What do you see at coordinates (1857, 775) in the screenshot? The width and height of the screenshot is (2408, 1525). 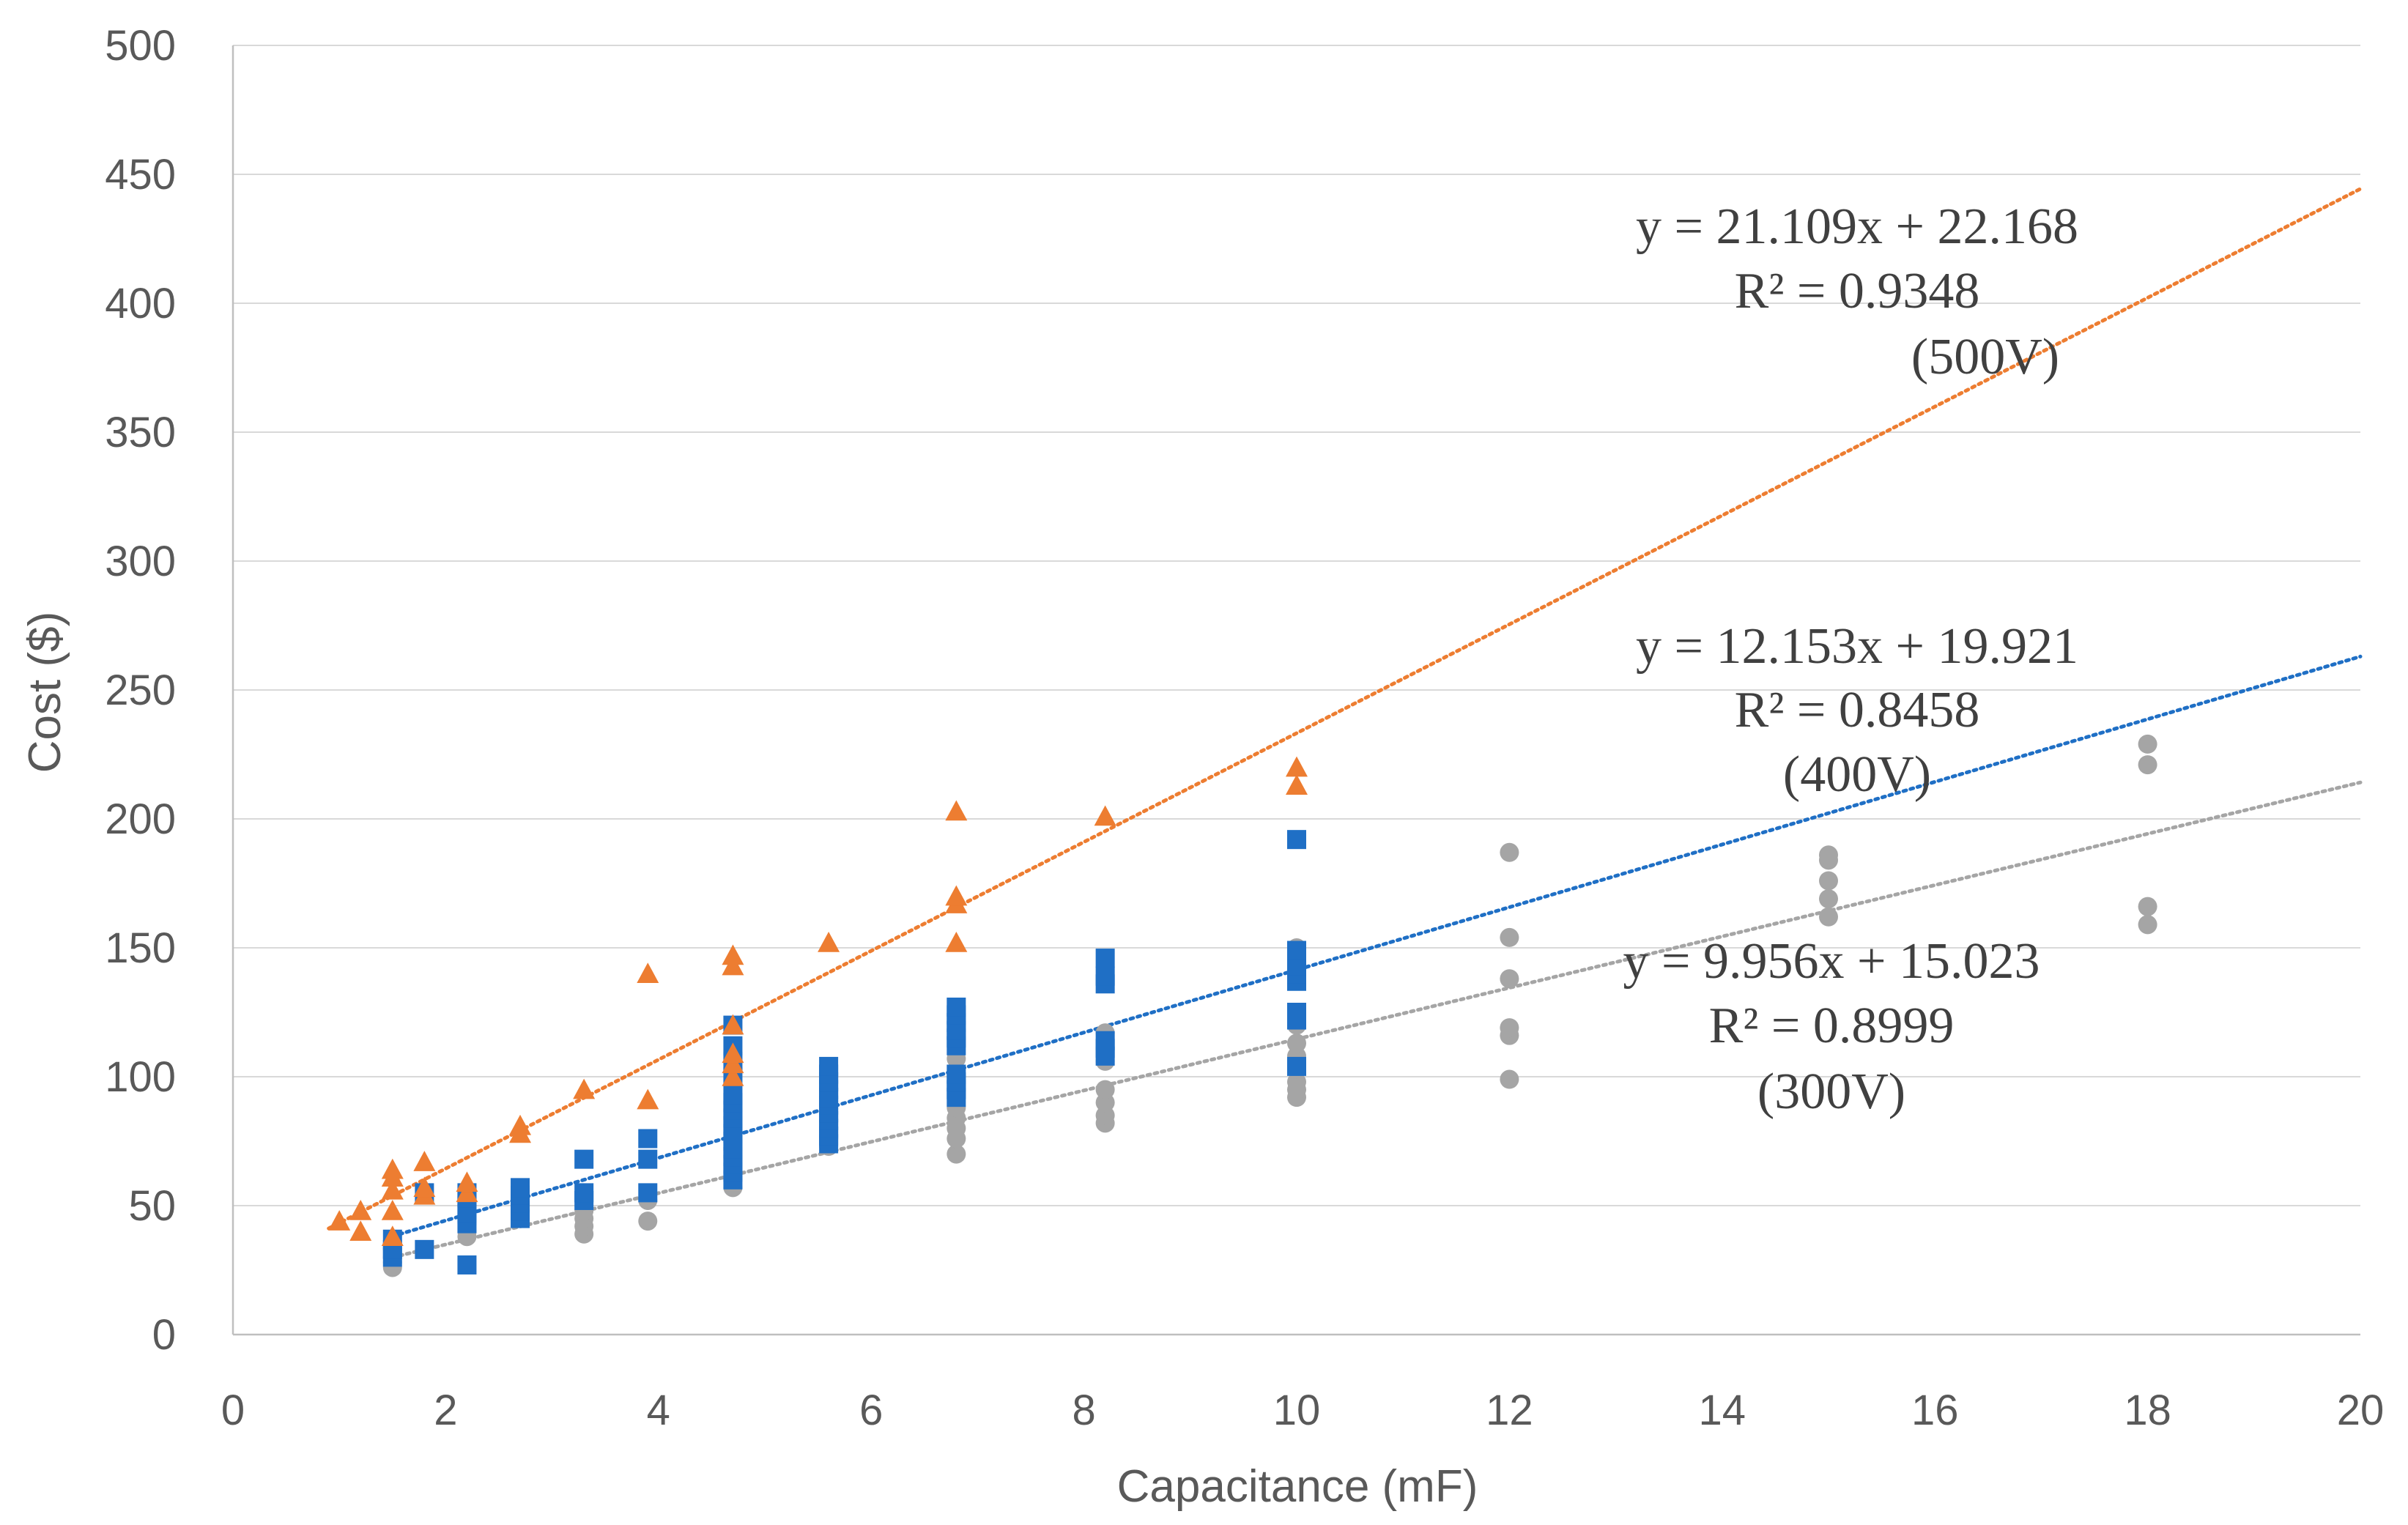 I see `voltage-label-400v: (400V)` at bounding box center [1857, 775].